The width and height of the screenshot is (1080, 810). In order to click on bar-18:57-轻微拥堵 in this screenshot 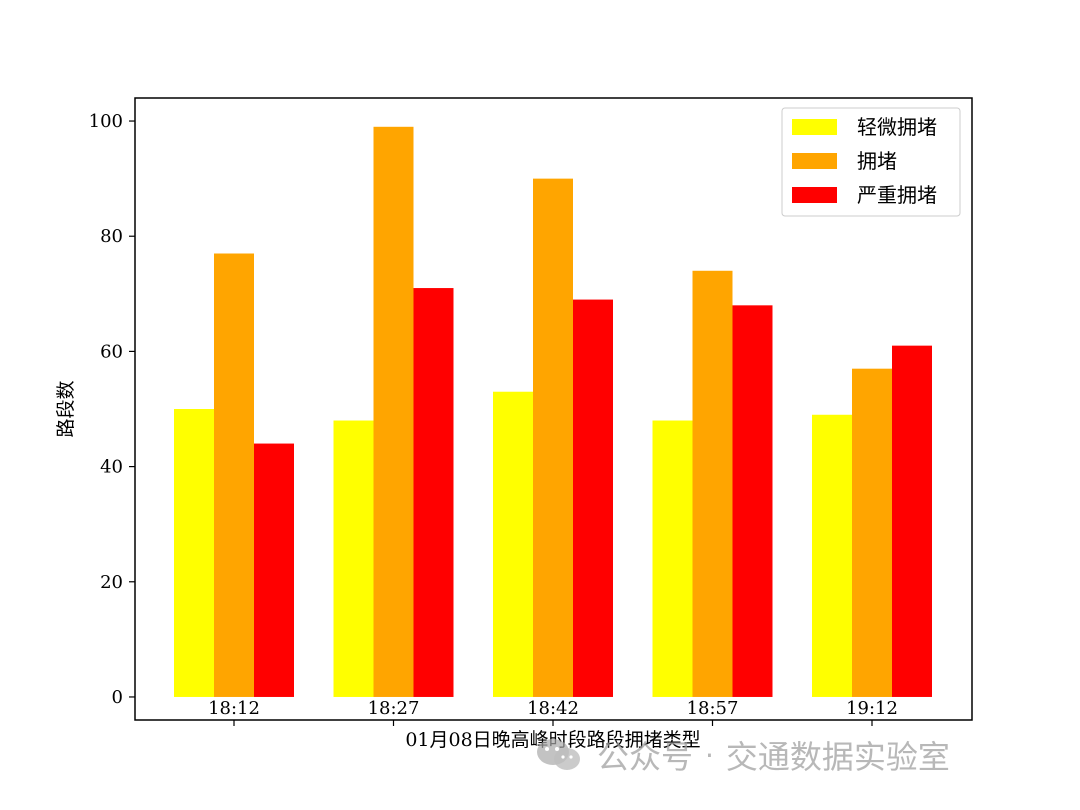, I will do `click(672, 558)`.